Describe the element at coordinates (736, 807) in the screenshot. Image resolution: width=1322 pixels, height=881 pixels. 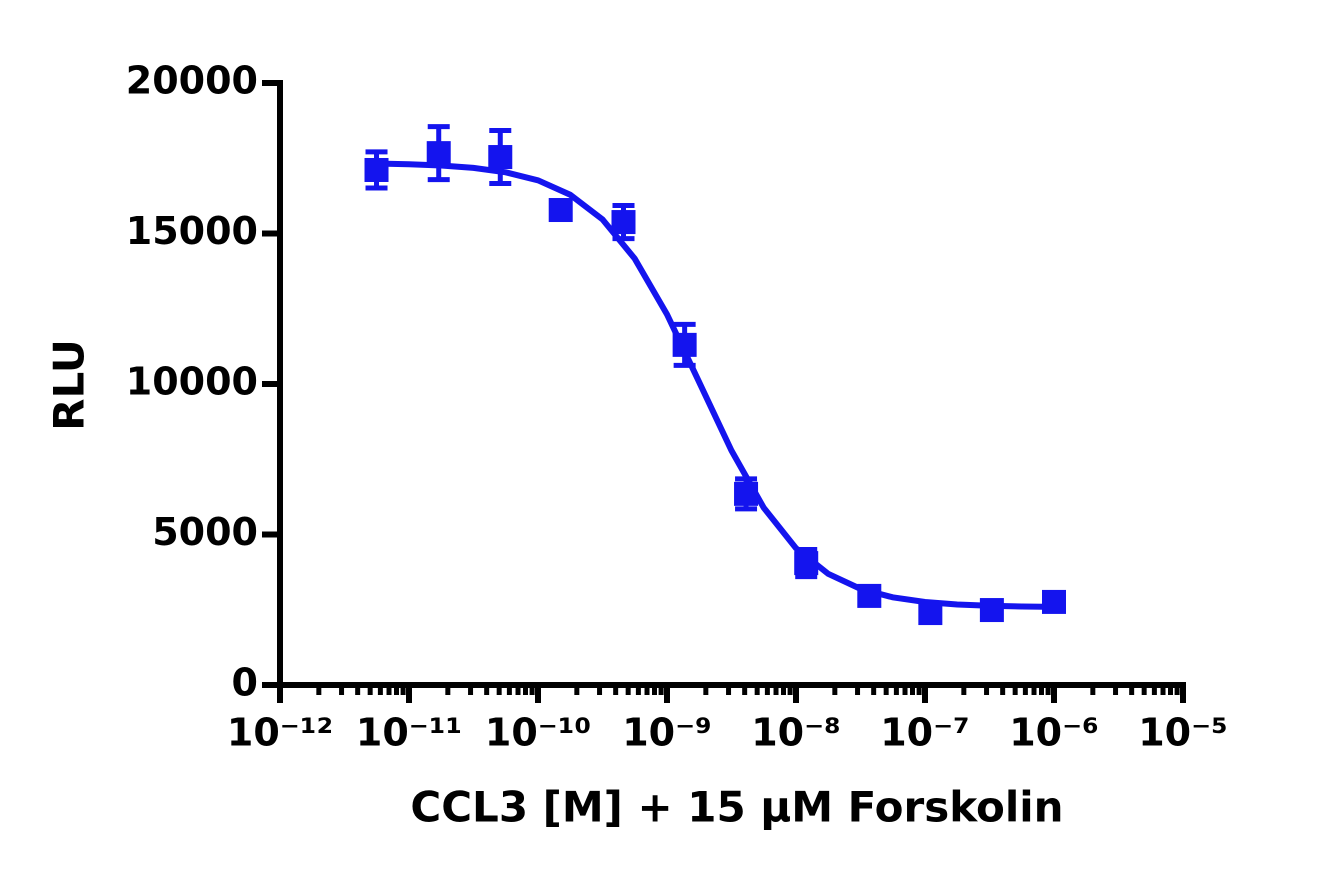
I see `x-axis-label: CCL3 [M] + 15 µM Forskolin` at that location.